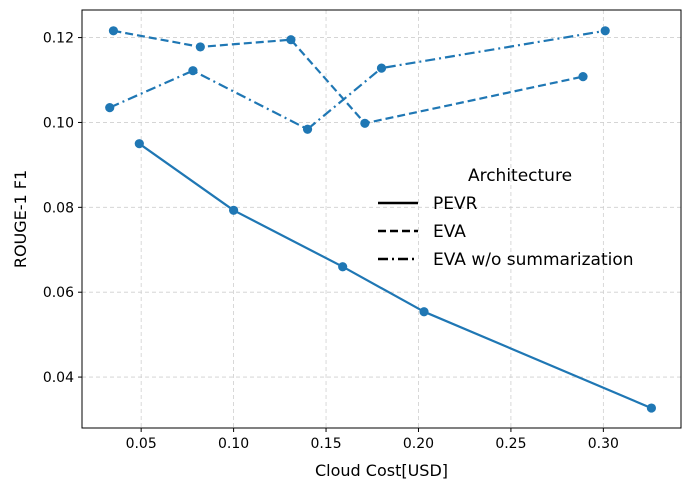  What do you see at coordinates (449, 232) in the screenshot?
I see `legend-label: EVA` at bounding box center [449, 232].